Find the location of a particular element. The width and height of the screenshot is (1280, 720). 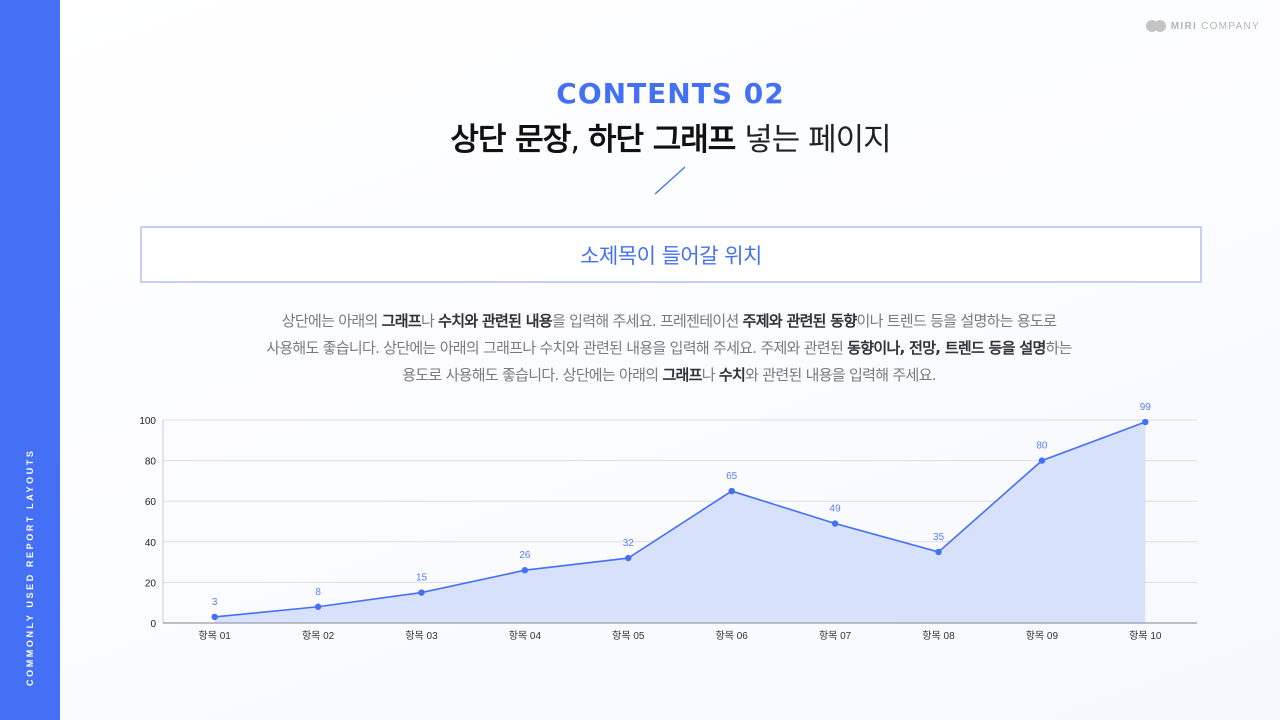

brand-logo: MIRI COMPANY is located at coordinates (1202, 26).